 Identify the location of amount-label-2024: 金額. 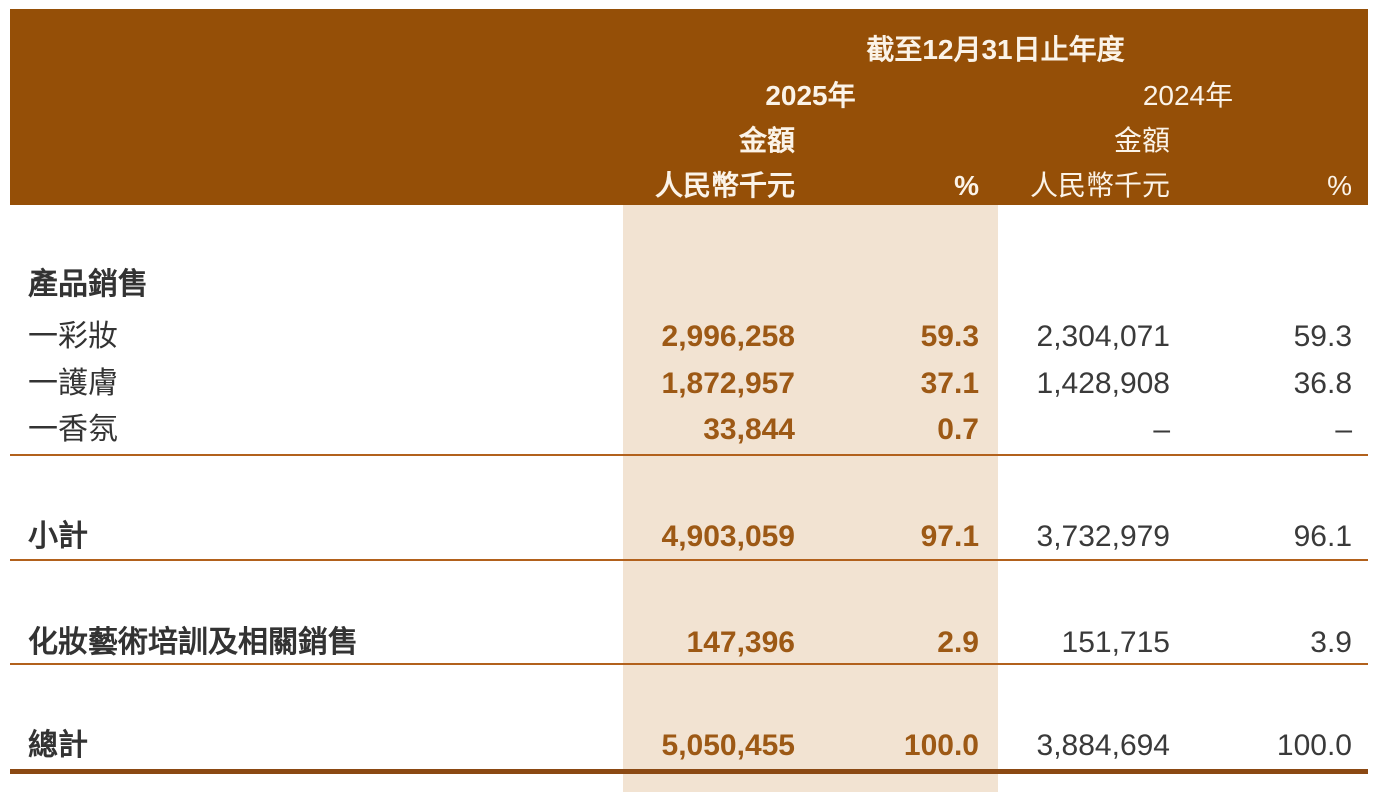
(1141, 140).